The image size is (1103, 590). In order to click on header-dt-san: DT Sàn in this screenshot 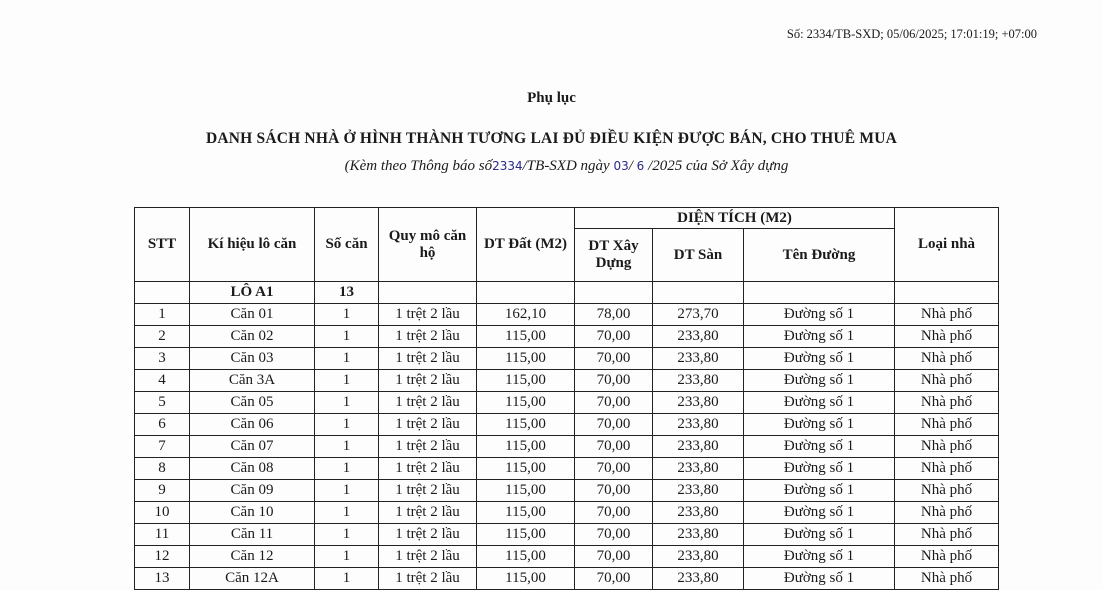, I will do `click(698, 255)`.